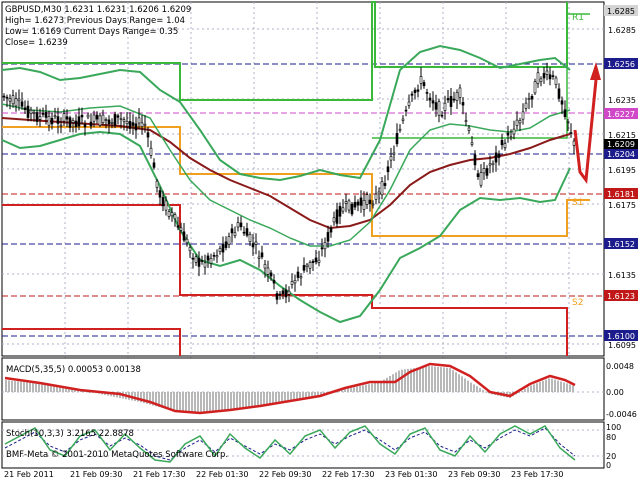 This screenshot has width=640, height=484. What do you see at coordinates (578, 18) in the screenshot?
I see `level-label-r1: R1` at bounding box center [578, 18].